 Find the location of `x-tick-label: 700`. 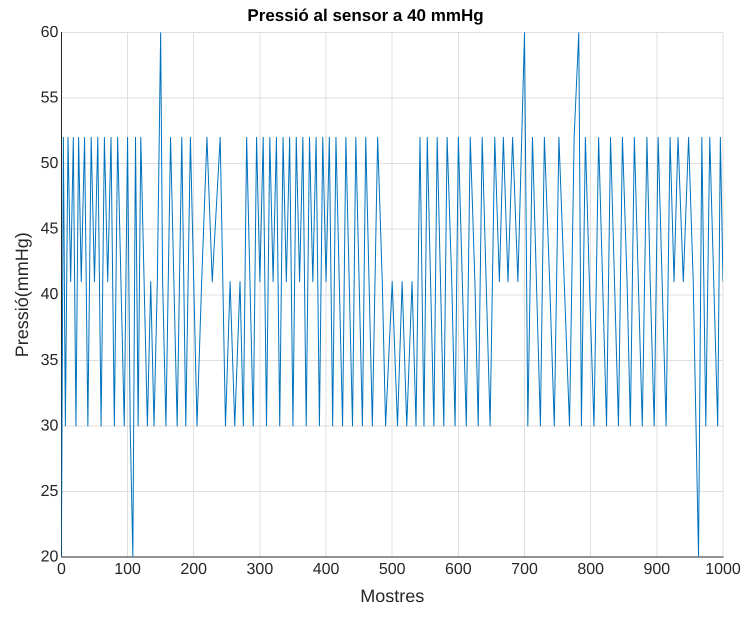

x-tick-label: 700 is located at coordinates (524, 569).